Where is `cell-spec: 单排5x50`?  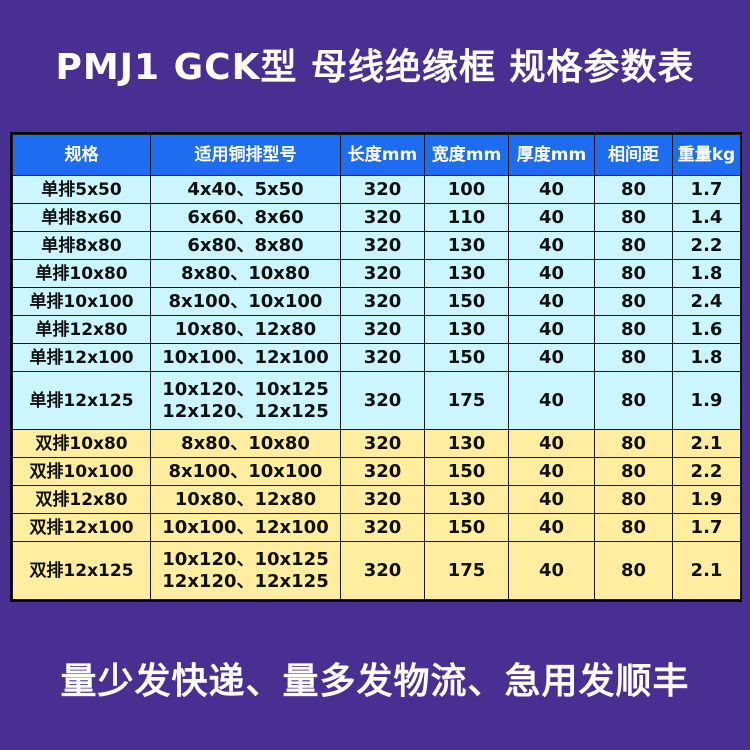 cell-spec: 单排5x50 is located at coordinates (81, 189).